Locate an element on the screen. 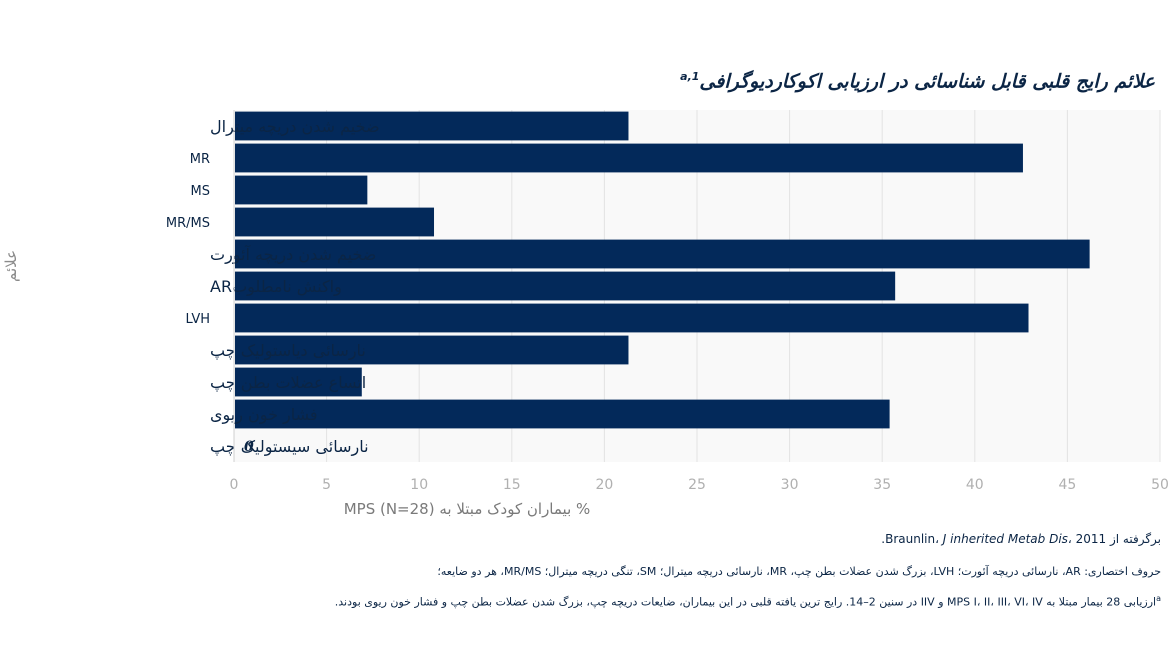 The image size is (1171, 652). x-tick-label: 45 is located at coordinates (1067, 485).